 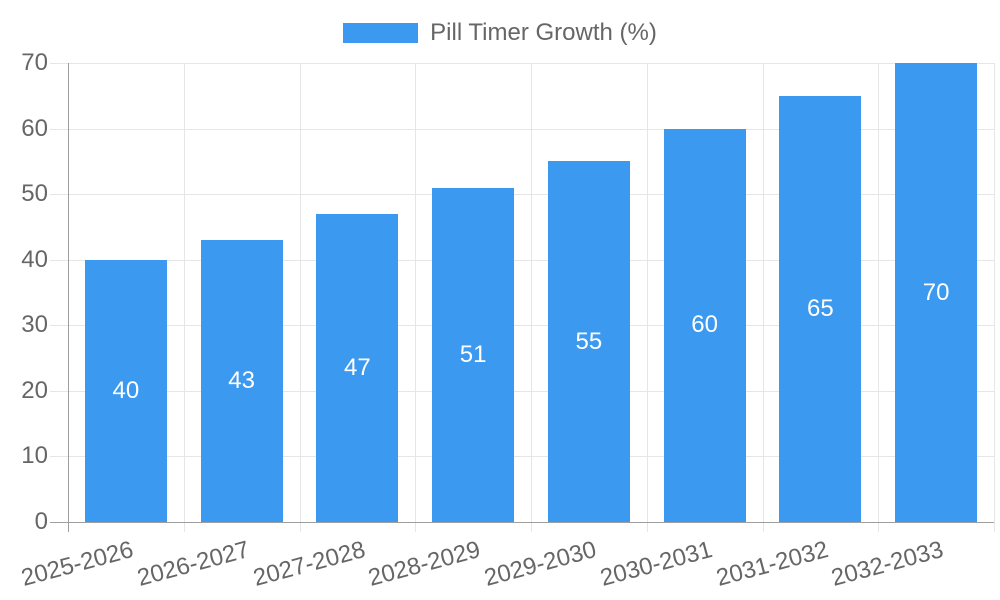 I want to click on bar-segment-2029-2030: 55, so click(x=588, y=341).